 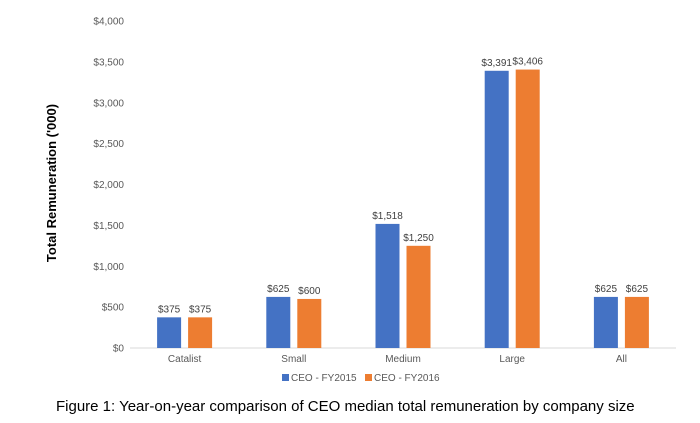 What do you see at coordinates (418, 238) in the screenshot?
I see `data-label: $1,250` at bounding box center [418, 238].